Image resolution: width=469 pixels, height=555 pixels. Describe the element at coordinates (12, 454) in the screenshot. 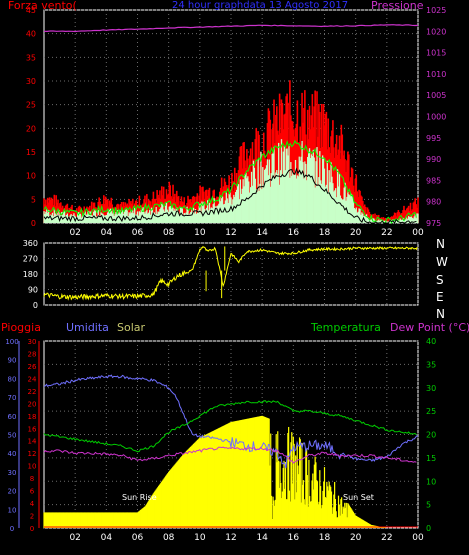

I see `humidity-y-tick-label: 40` at that location.